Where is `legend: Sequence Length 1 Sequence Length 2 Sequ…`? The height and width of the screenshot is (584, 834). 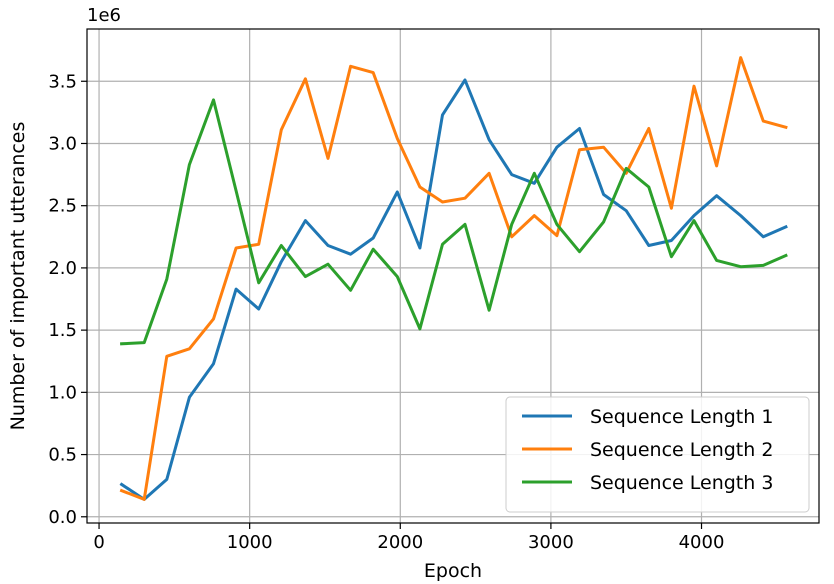
legend: Sequence Length 1 Sequence Length 2 Sequ… is located at coordinates (657, 454).